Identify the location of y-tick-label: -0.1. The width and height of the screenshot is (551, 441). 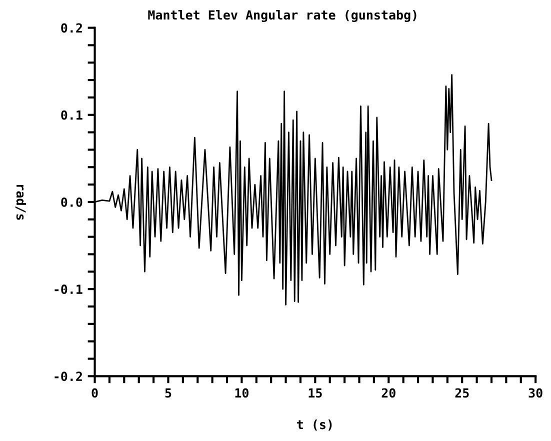
(68, 289).